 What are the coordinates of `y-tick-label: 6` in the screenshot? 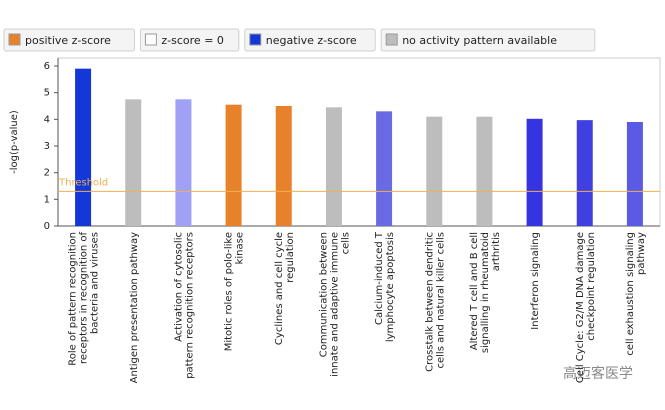 It's located at (47, 66).